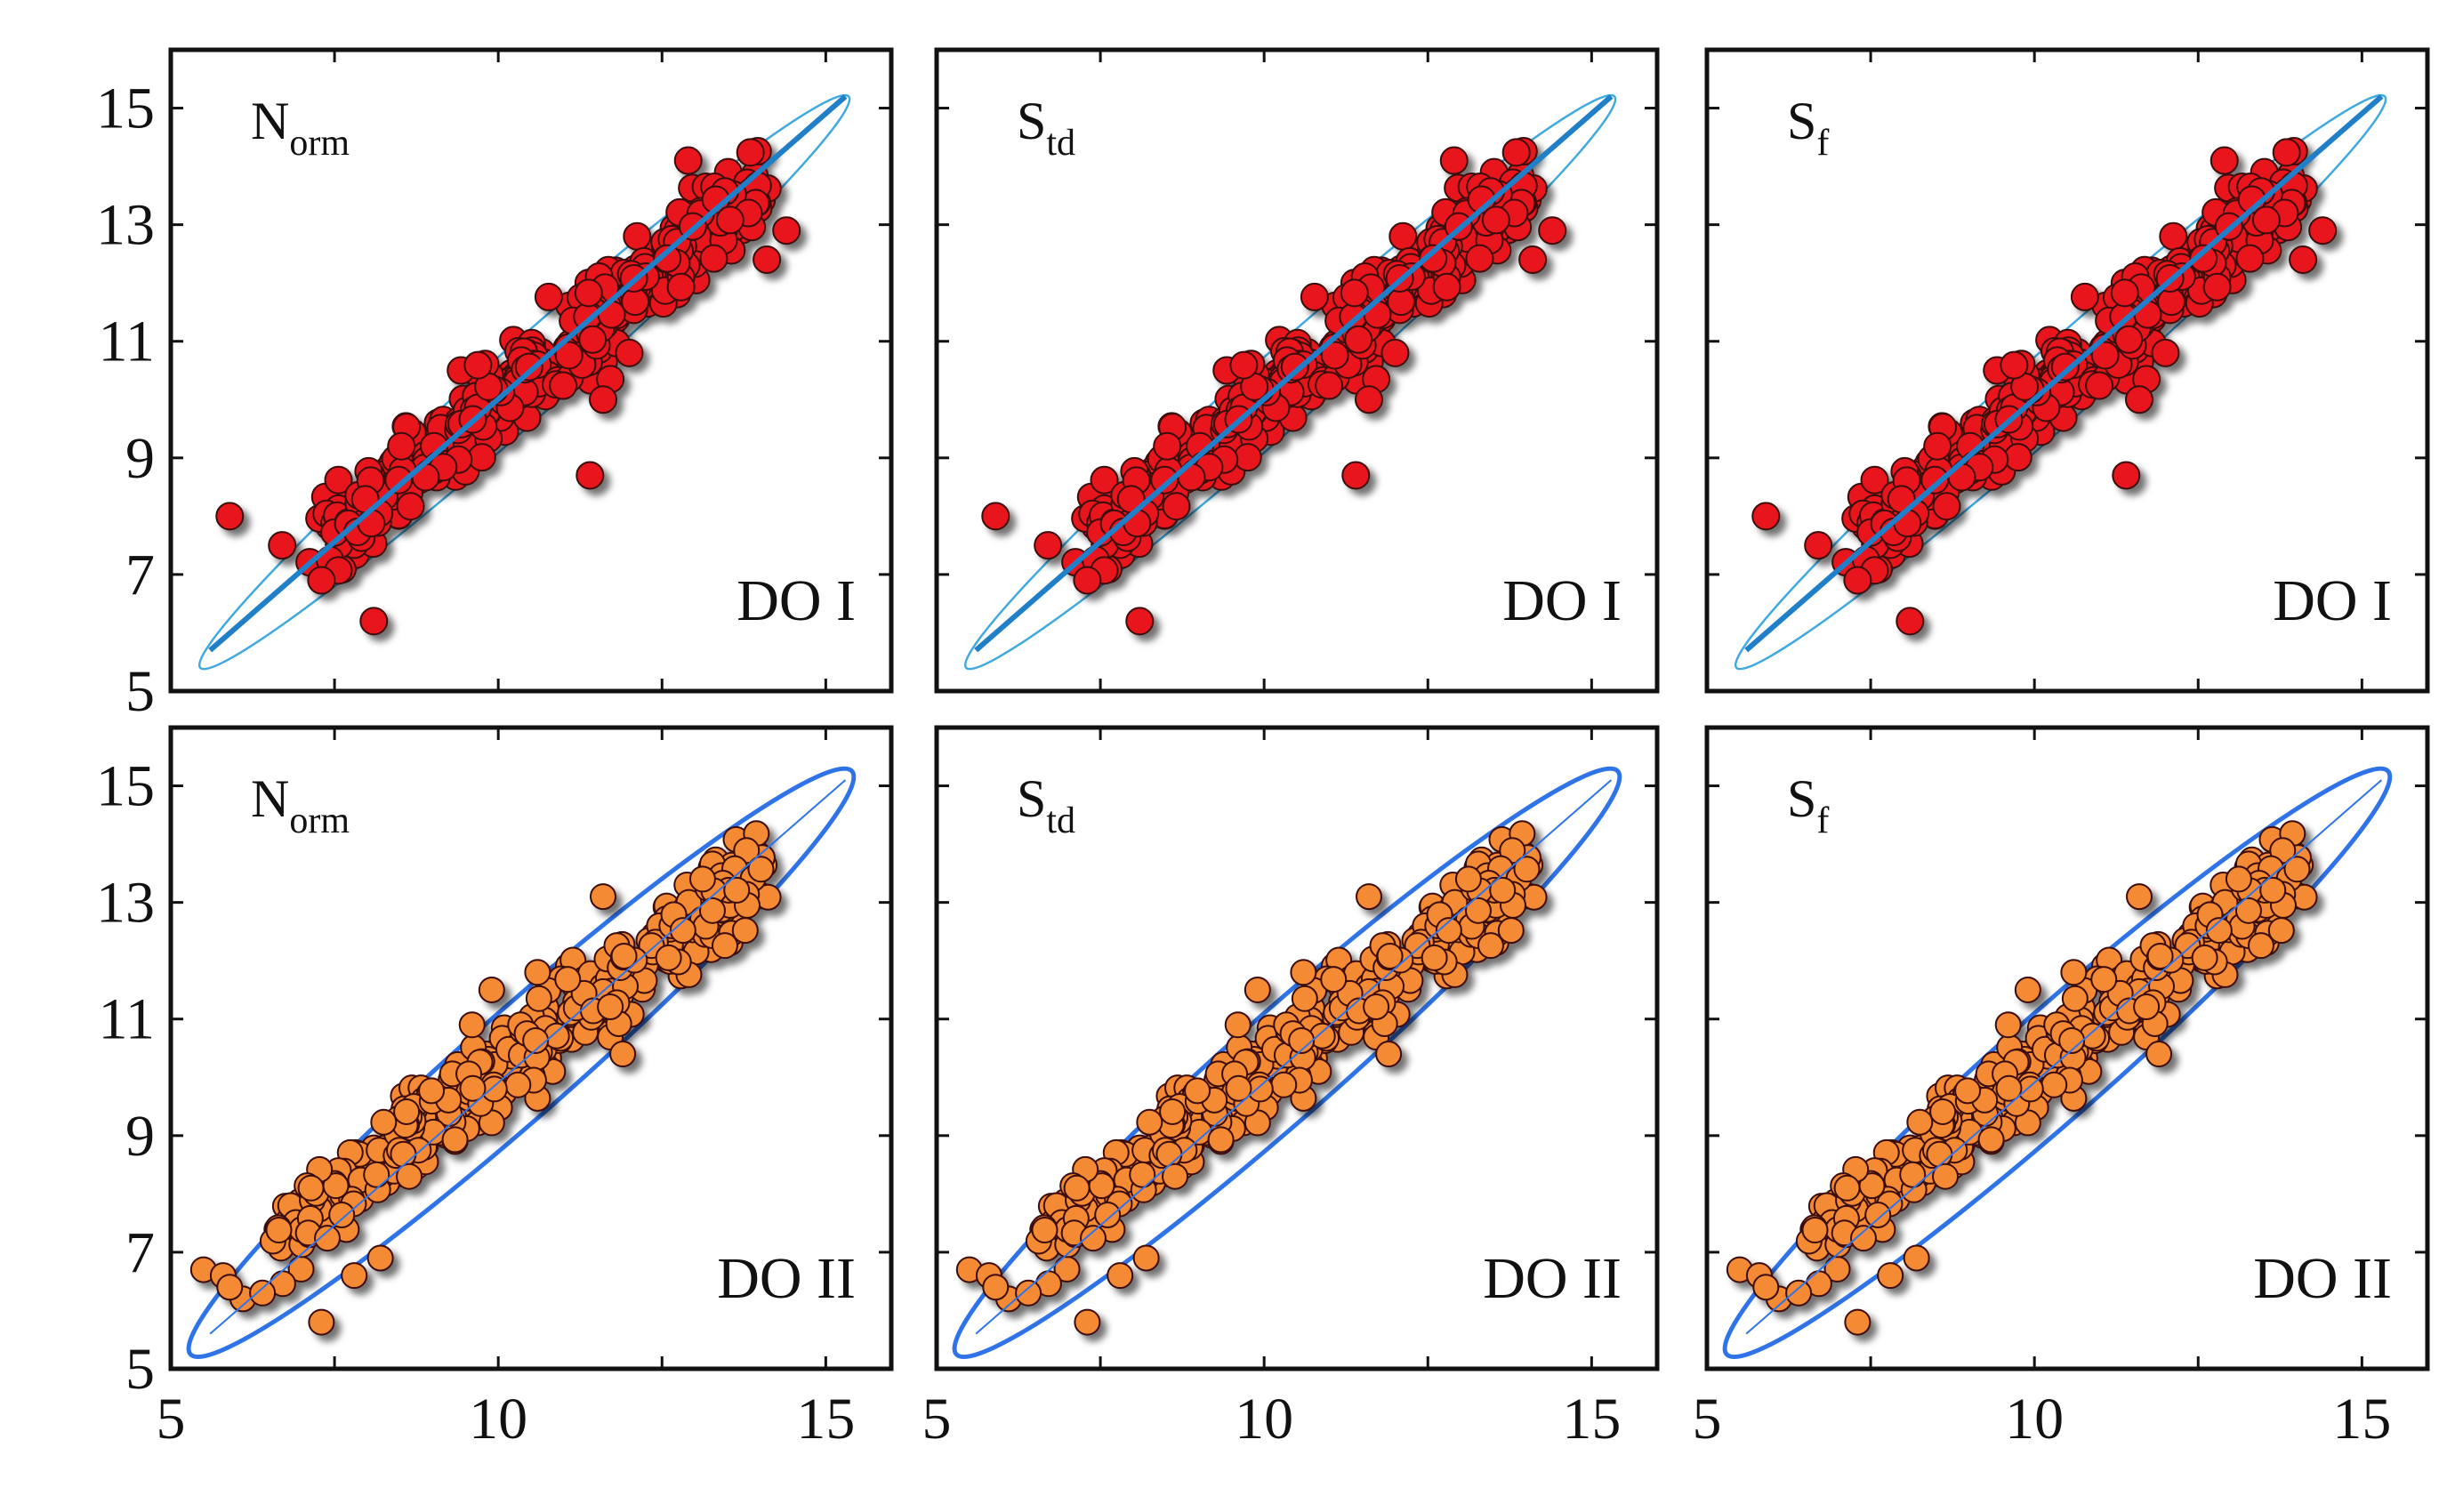 Image resolution: width=2455 pixels, height=1512 pixels. I want to click on panel-method-label: Std, so click(1046, 128).